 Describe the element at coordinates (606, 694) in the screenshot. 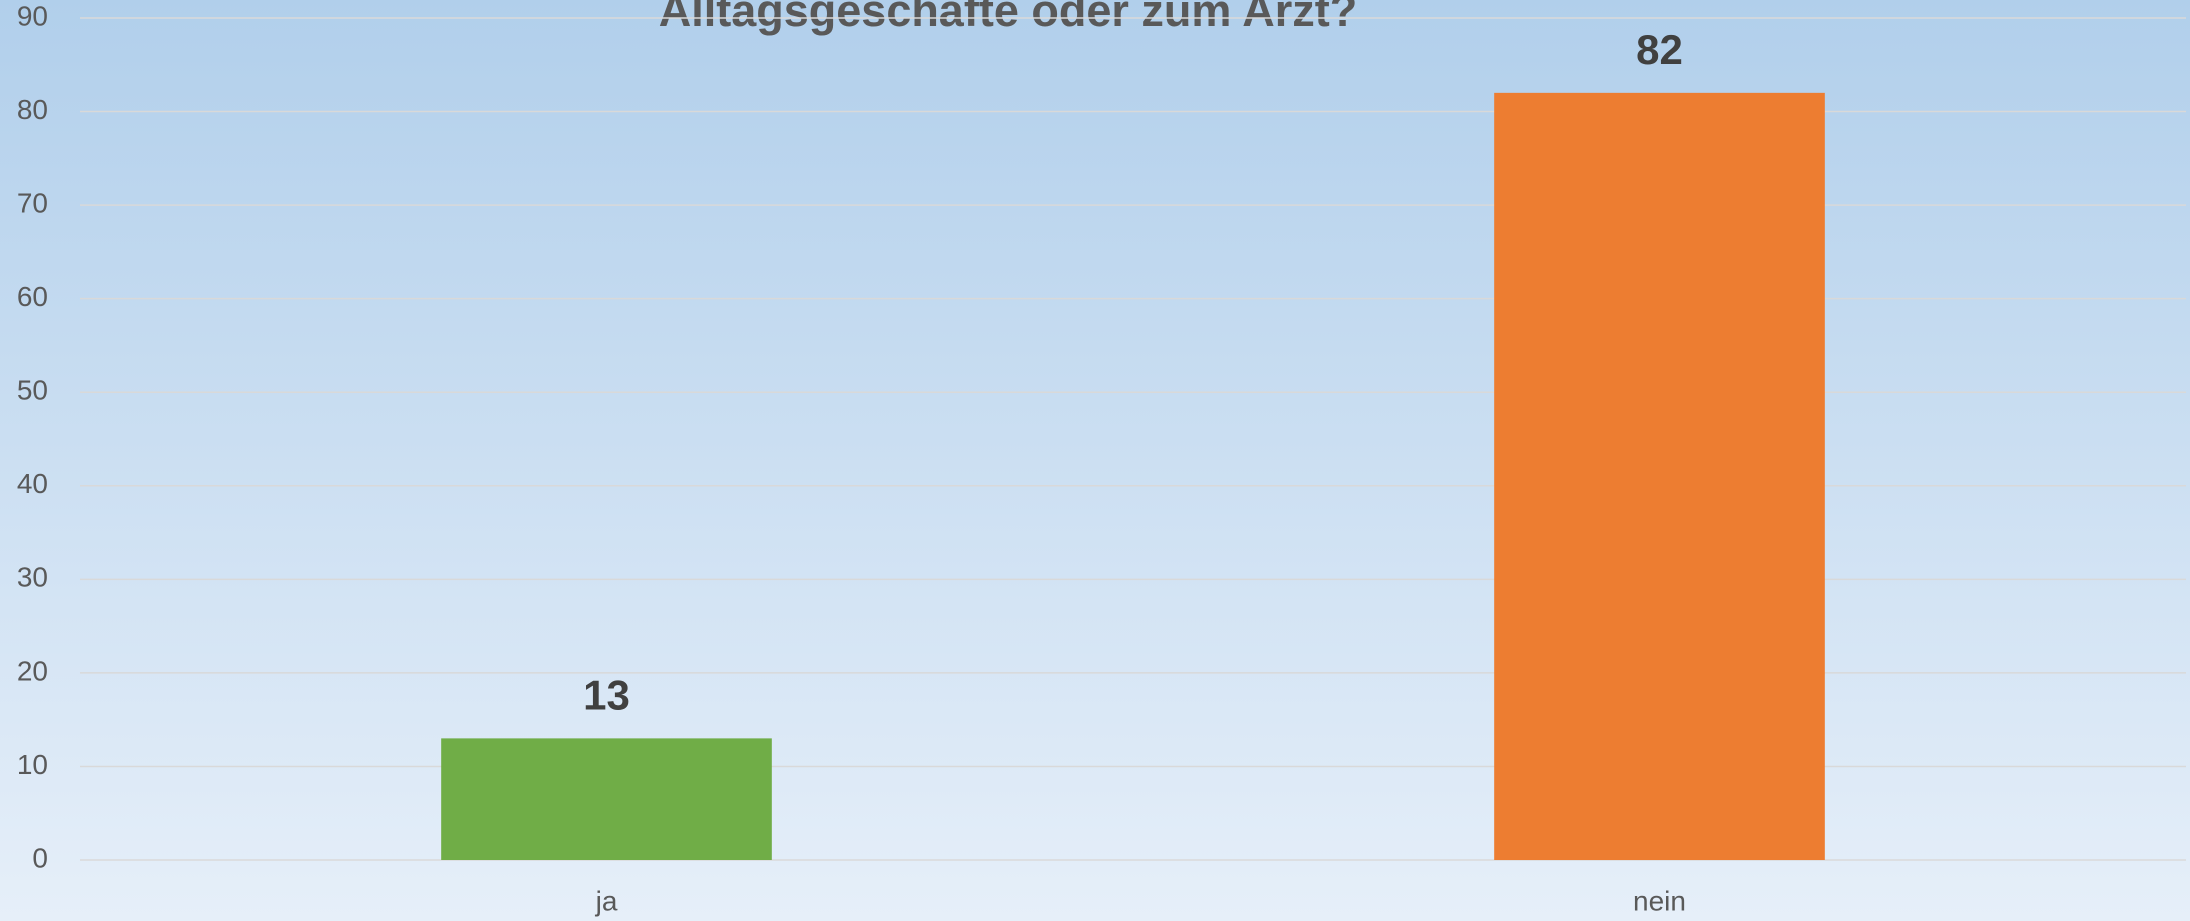

I see `data-label: 13` at that location.